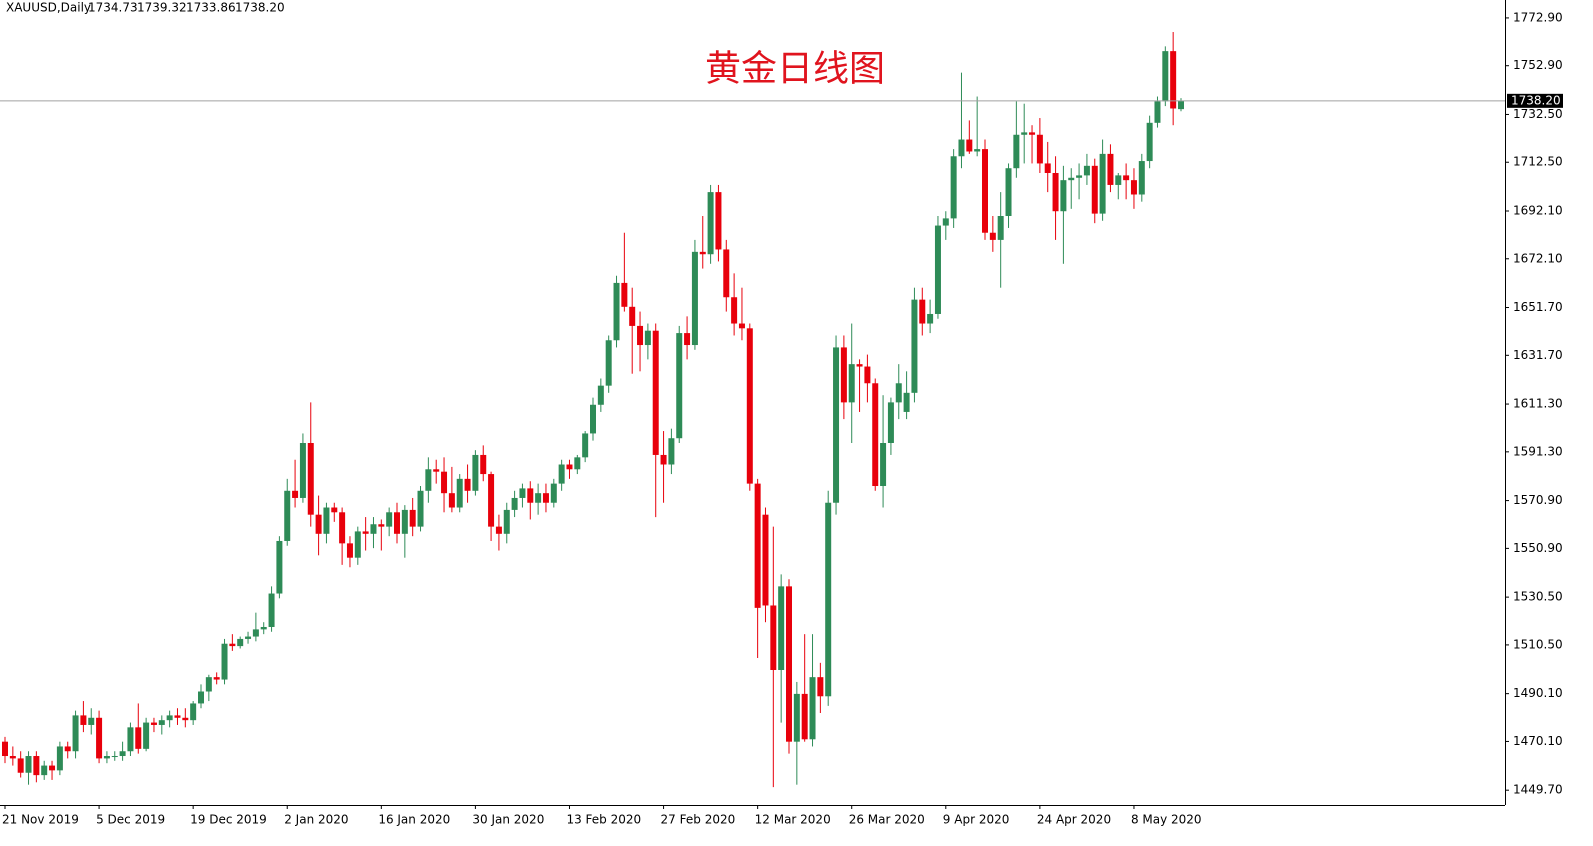 The width and height of the screenshot is (1593, 846). I want to click on x-tick-label: 26 Mar 2020, so click(887, 820).